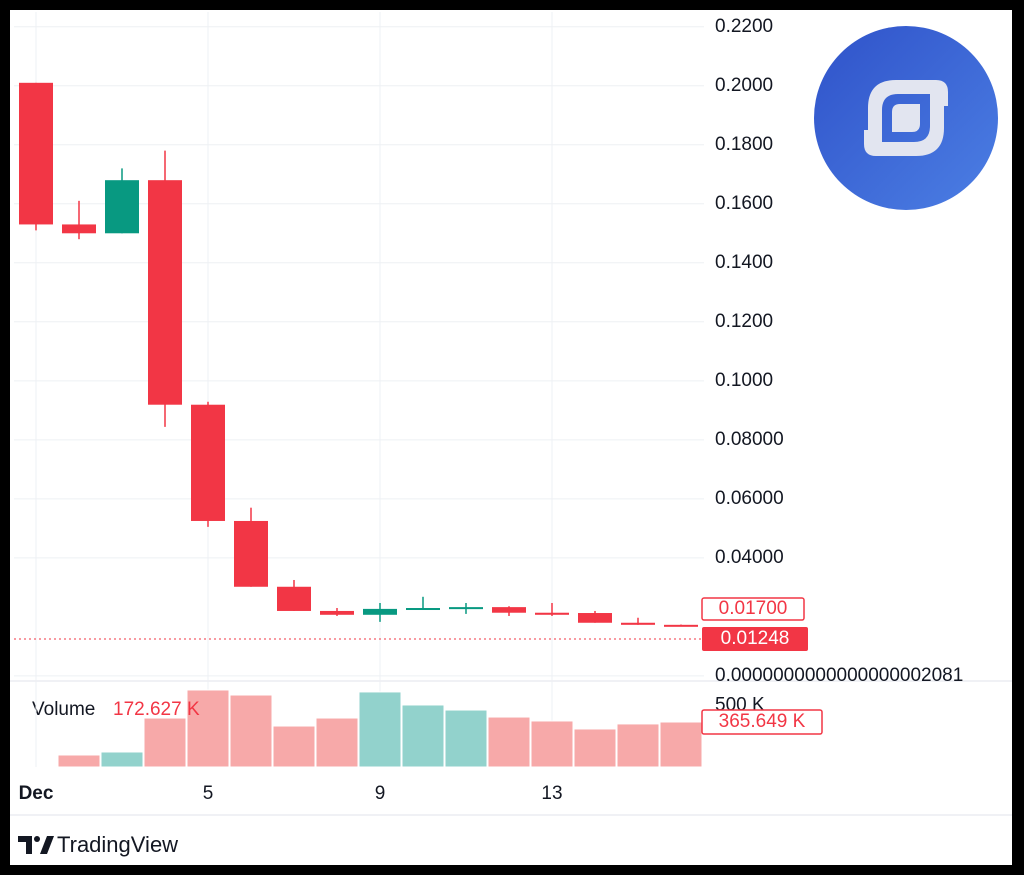  Describe the element at coordinates (744, 380) in the screenshot. I see `y-tick-label: 0.1000` at that location.